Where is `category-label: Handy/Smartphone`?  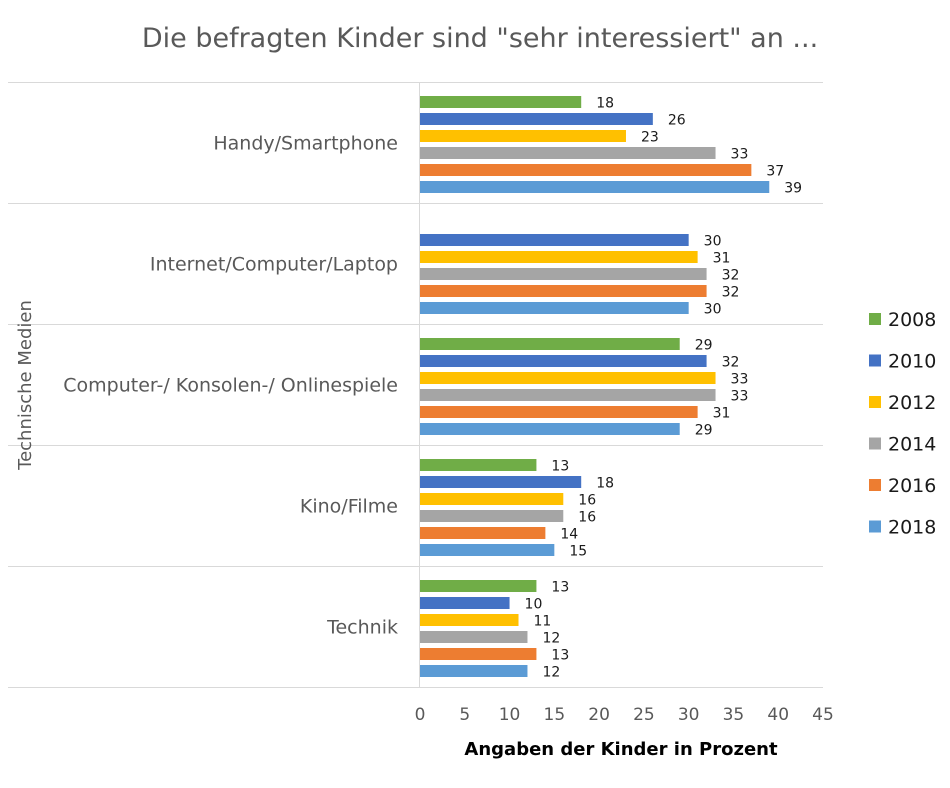
category-label: Handy/Smartphone is located at coordinates (305, 144).